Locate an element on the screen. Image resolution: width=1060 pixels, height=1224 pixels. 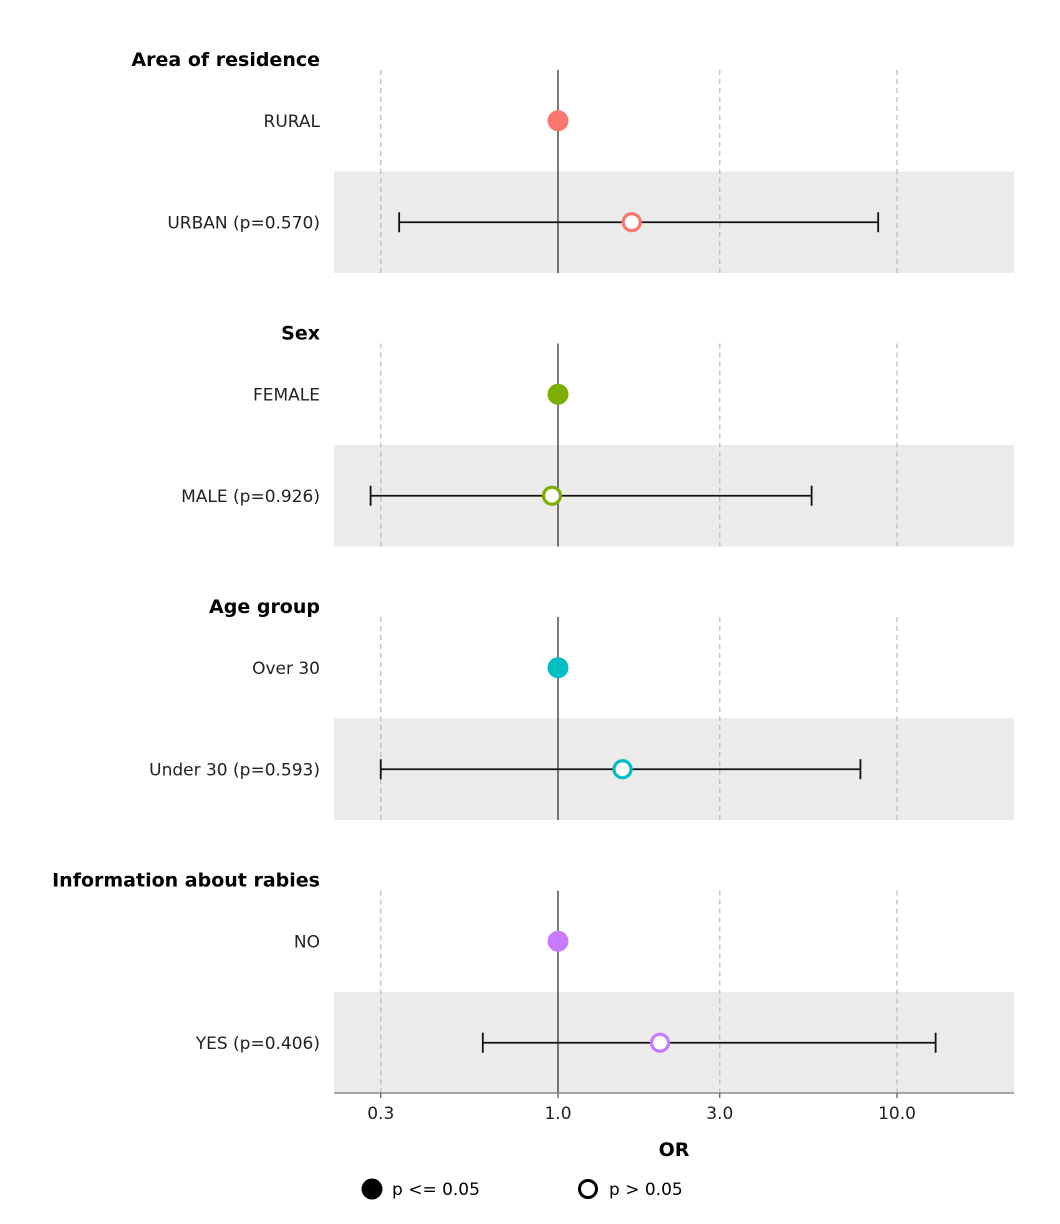
legend-label: p <= 0.05 is located at coordinates (436, 1190).